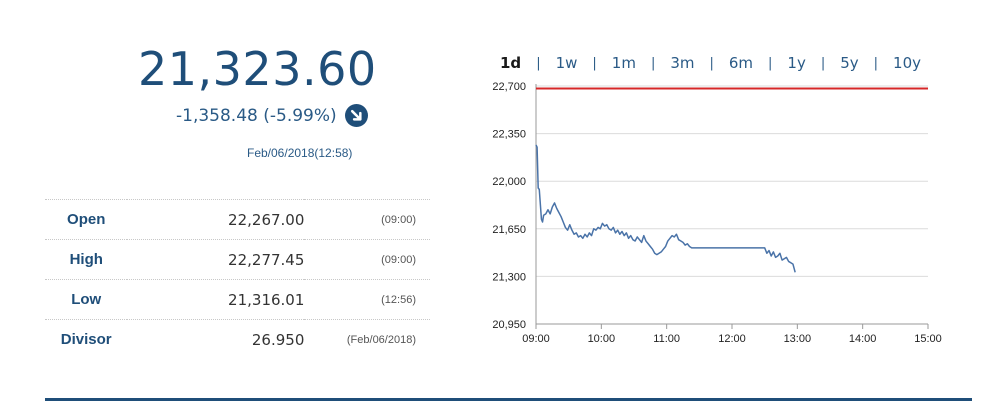  Describe the element at coordinates (300, 153) in the screenshot. I see `quote-timestamp: Feb/06/2018(12:58)` at that location.